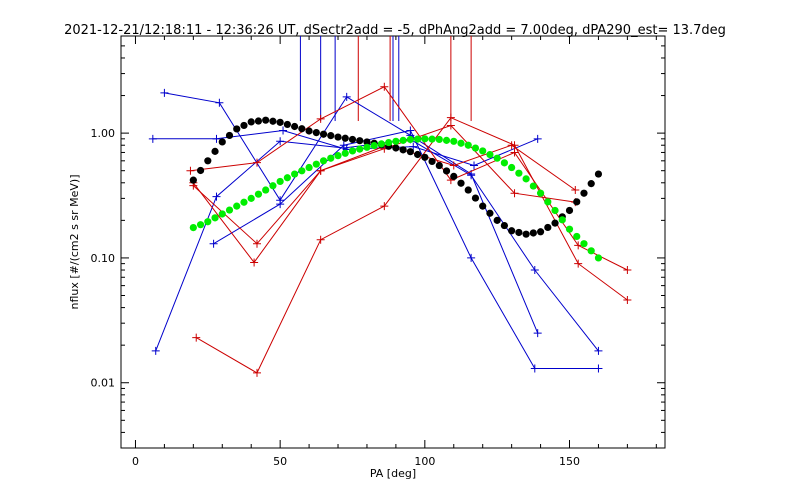 Image resolution: width=800 pixels, height=500 pixels. I want to click on spike-lines, so click(385, 79).